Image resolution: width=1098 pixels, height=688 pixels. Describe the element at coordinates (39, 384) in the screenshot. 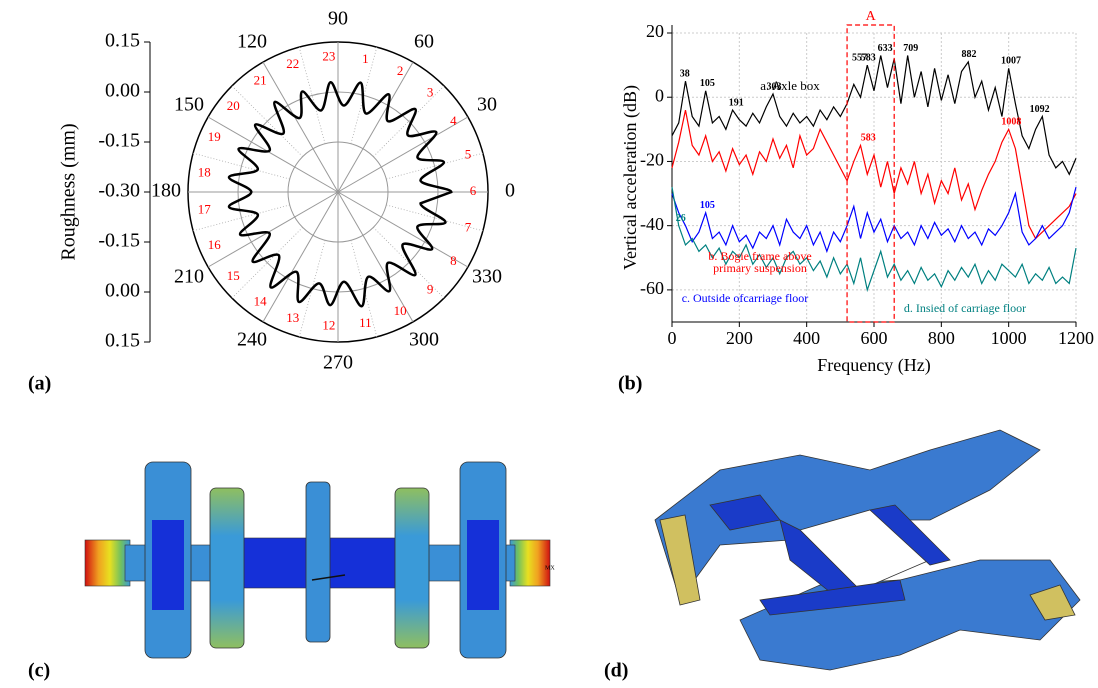

I see `panel-label: (a)` at that location.